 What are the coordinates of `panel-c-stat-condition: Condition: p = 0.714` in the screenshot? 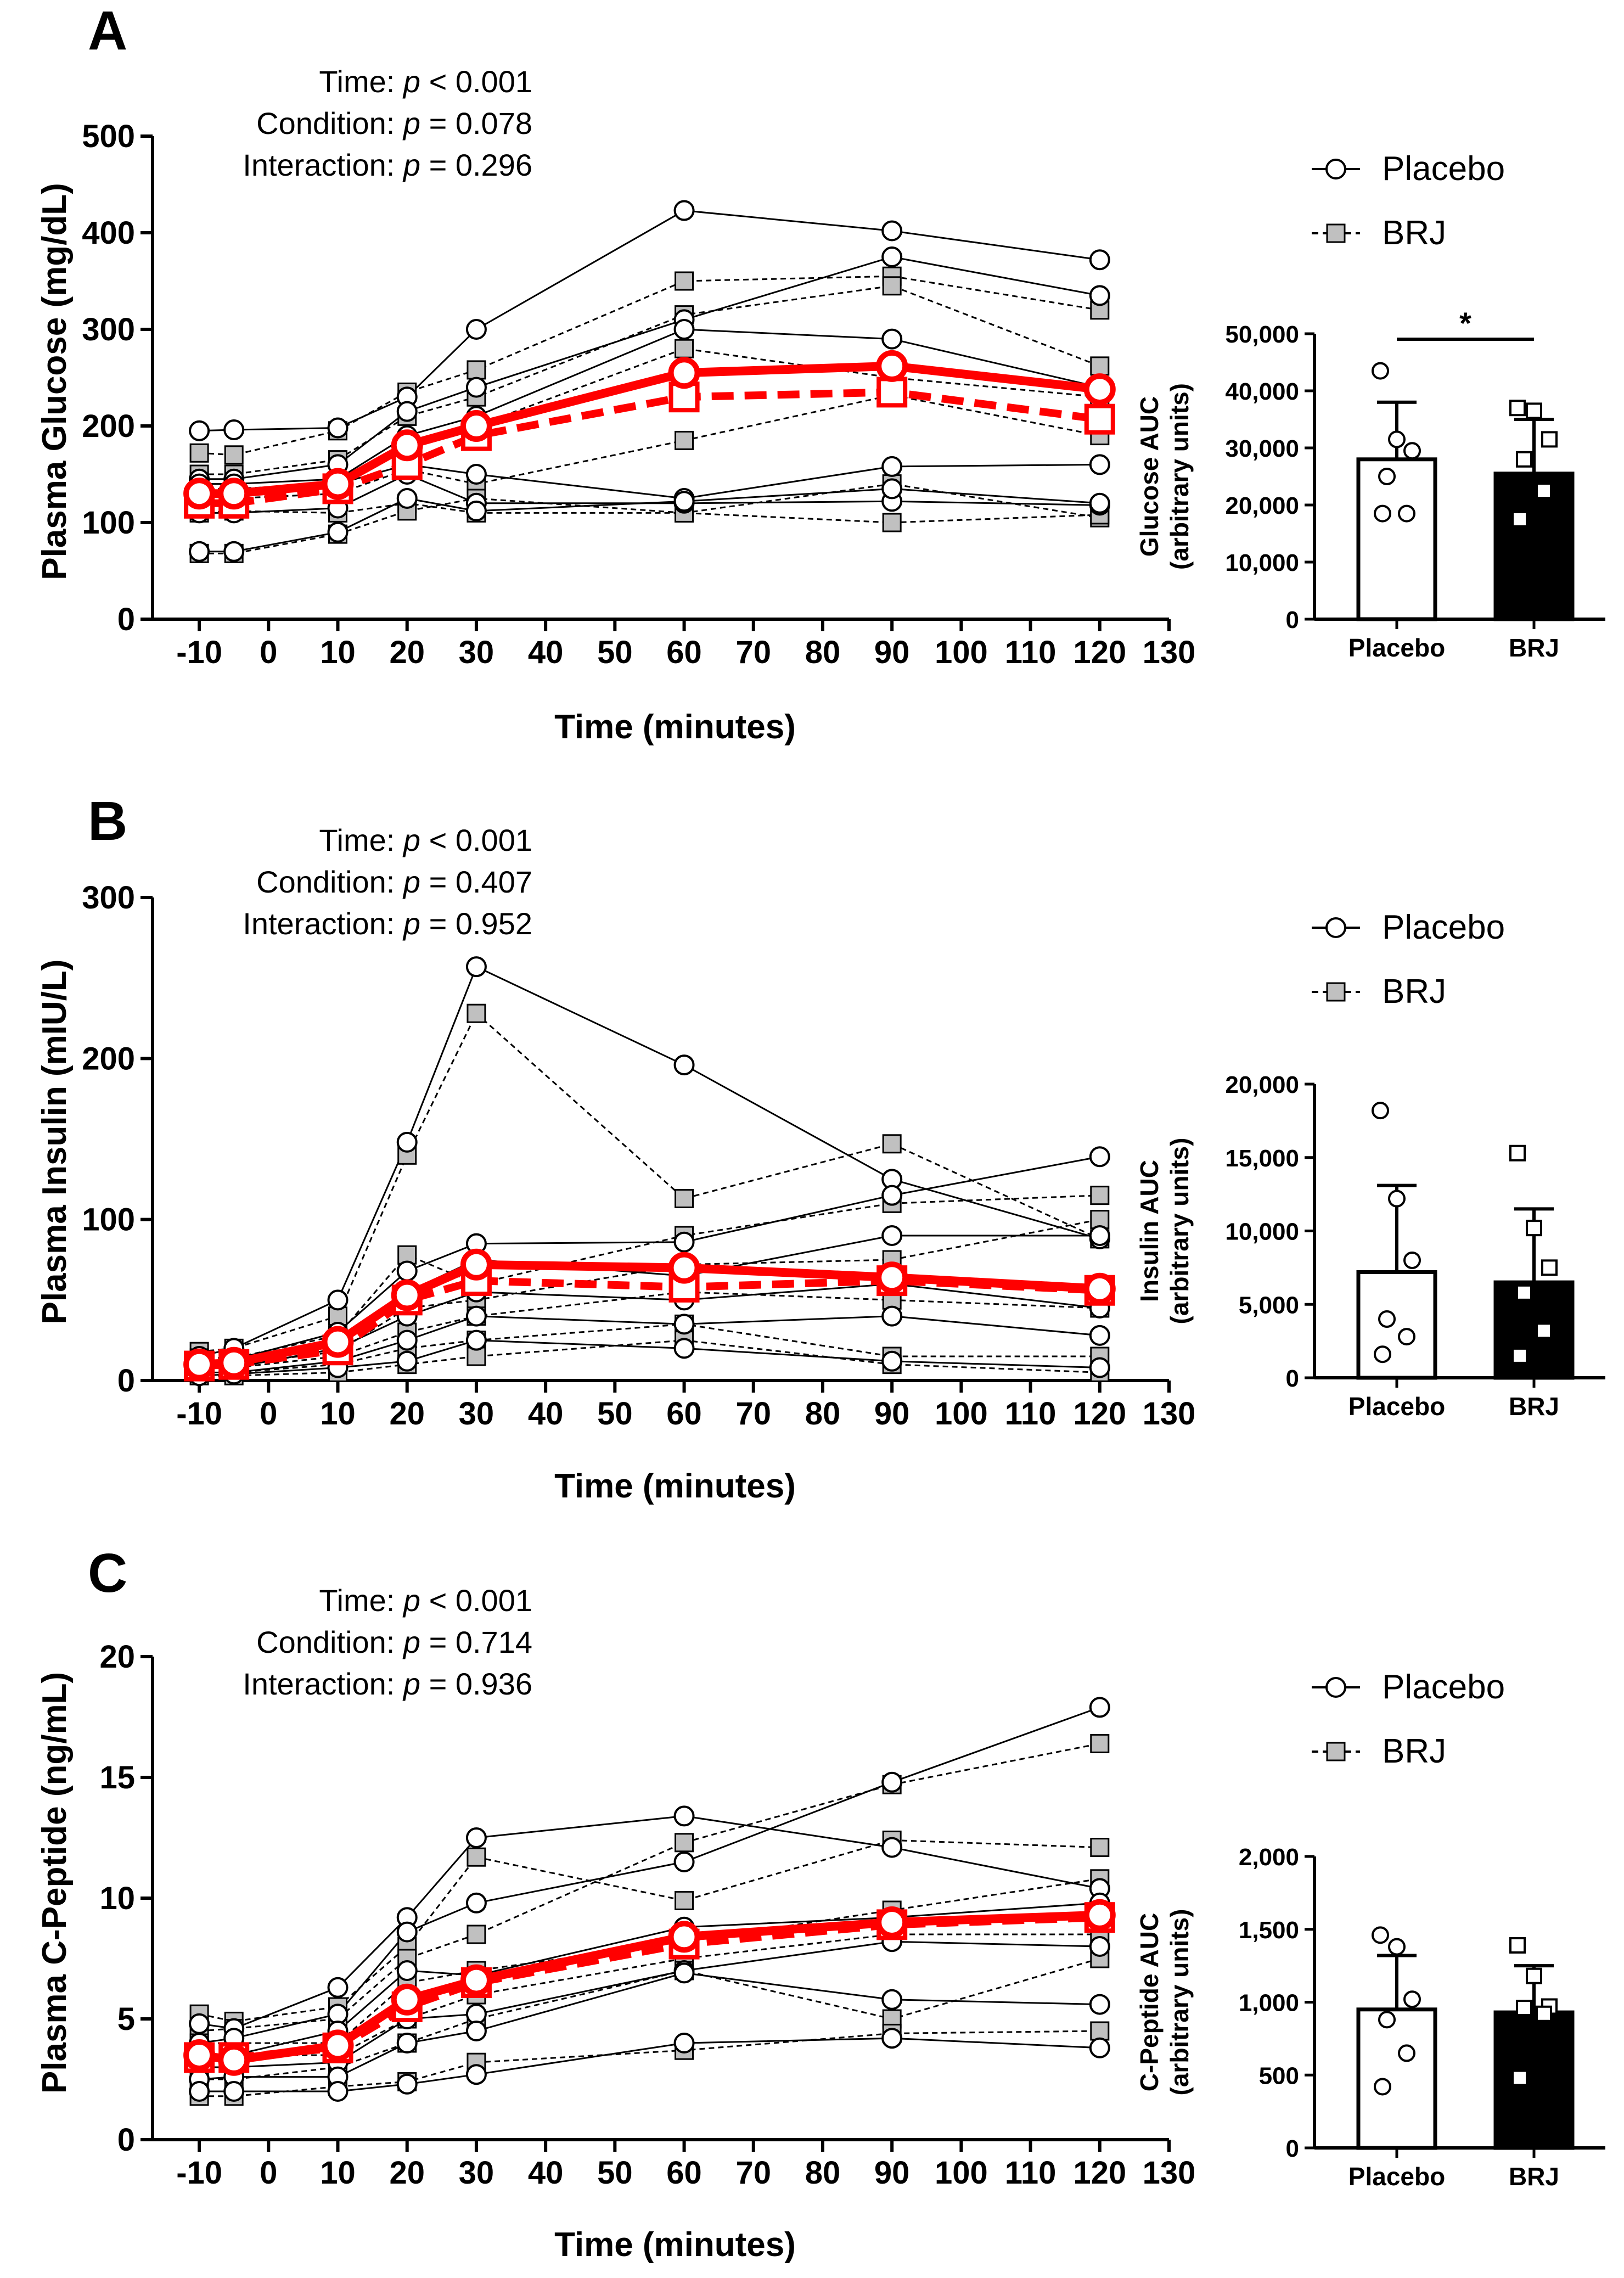 It's located at (394, 1642).